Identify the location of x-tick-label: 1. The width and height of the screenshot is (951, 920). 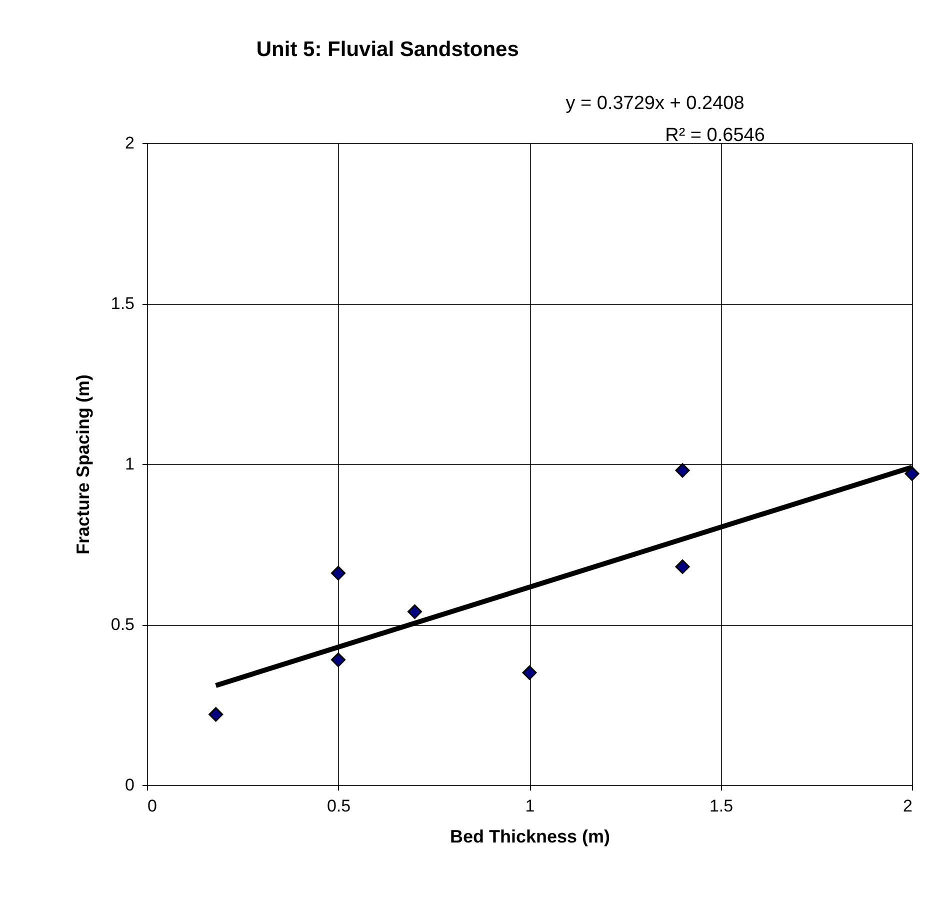
(530, 806).